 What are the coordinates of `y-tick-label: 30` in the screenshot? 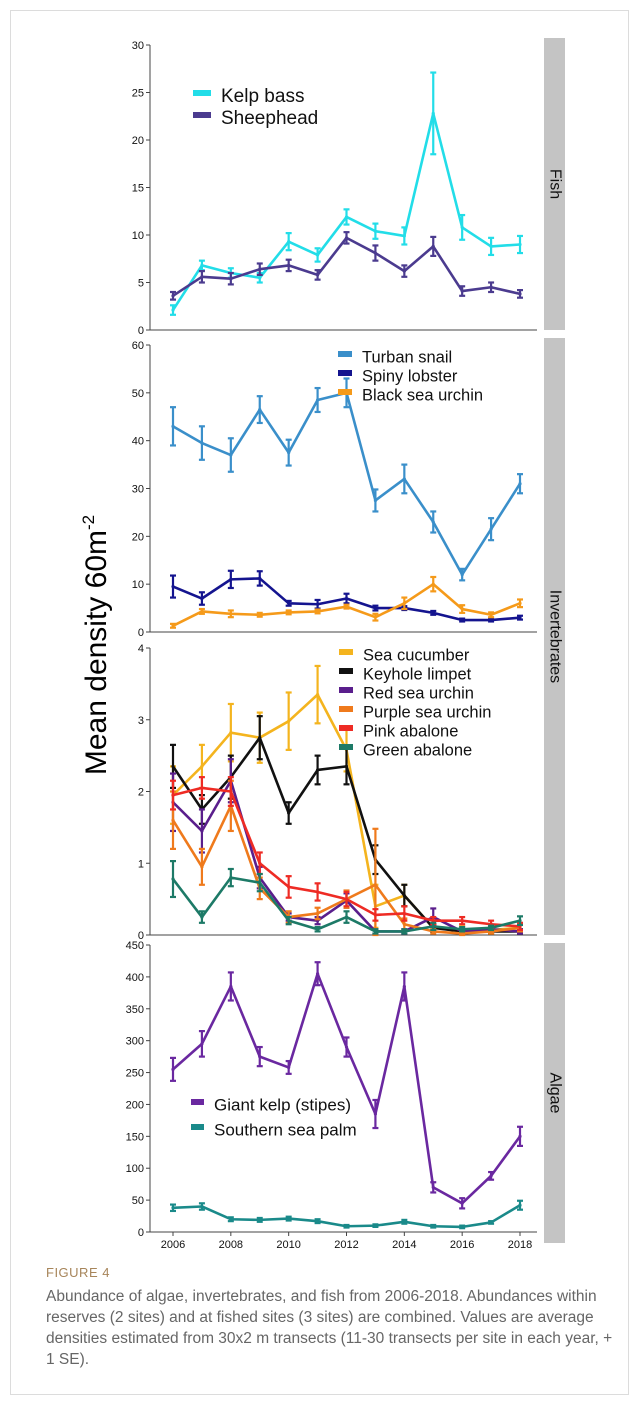 It's located at (138, 490).